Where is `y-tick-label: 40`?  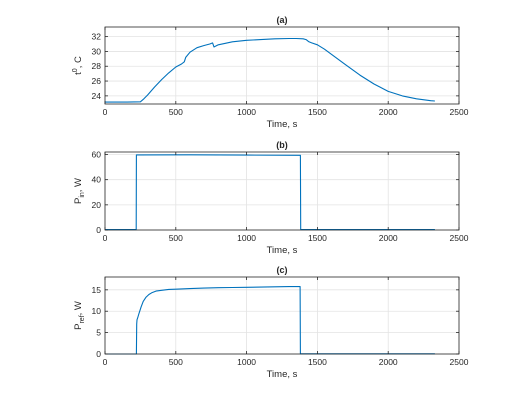
y-tick-label: 40 is located at coordinates (97, 180).